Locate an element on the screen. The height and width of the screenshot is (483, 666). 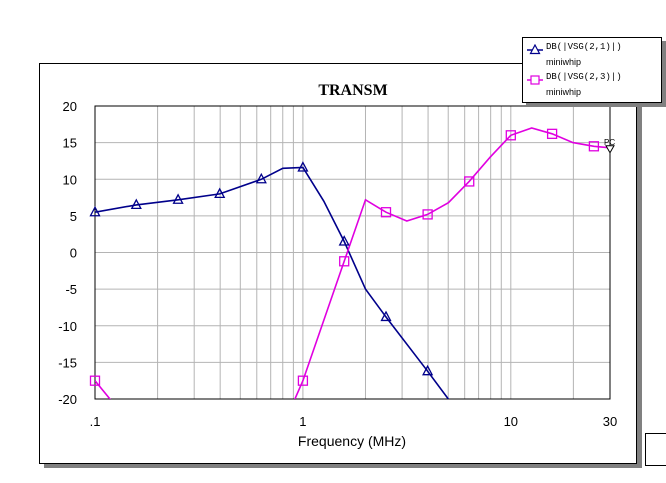
x-tick-labels: .1 1 10 30 is located at coordinates (354, 421).